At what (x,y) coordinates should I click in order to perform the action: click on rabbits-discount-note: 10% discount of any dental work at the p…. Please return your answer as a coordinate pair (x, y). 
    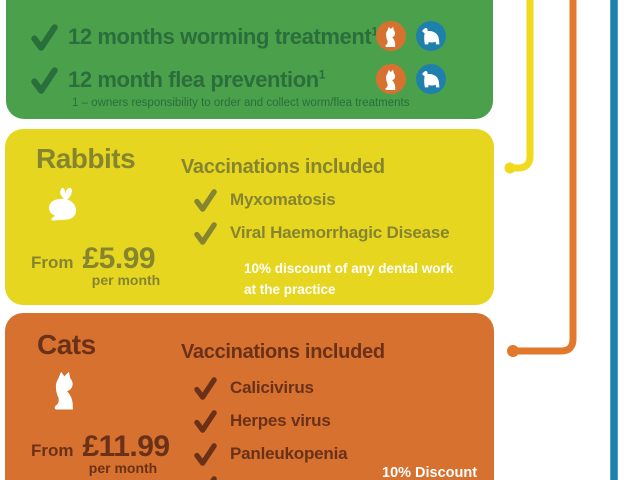
    Looking at the image, I should click on (348, 280).